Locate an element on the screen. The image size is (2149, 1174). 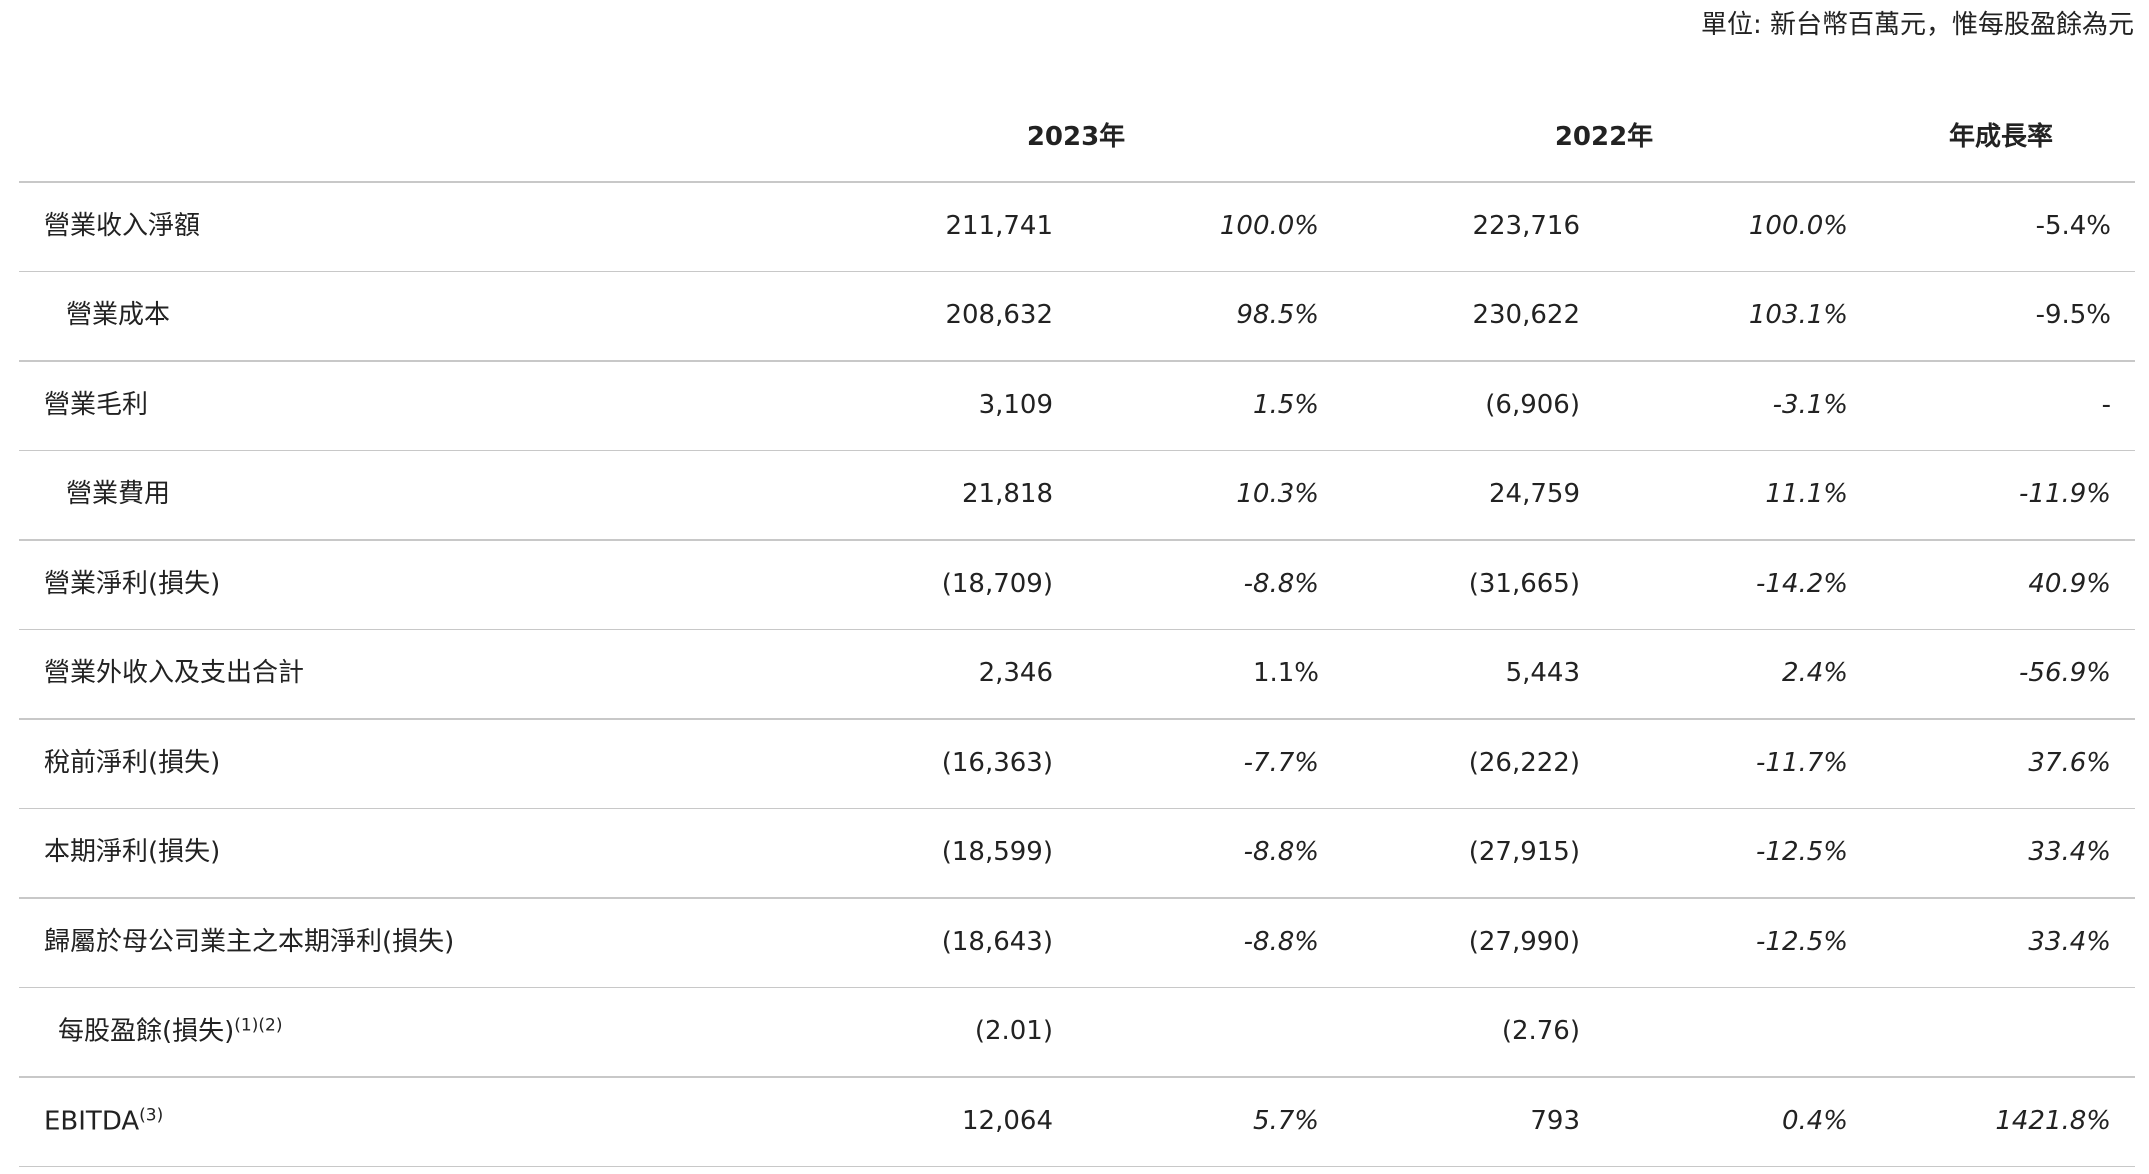
cell: (27,990) is located at coordinates (1524, 941).